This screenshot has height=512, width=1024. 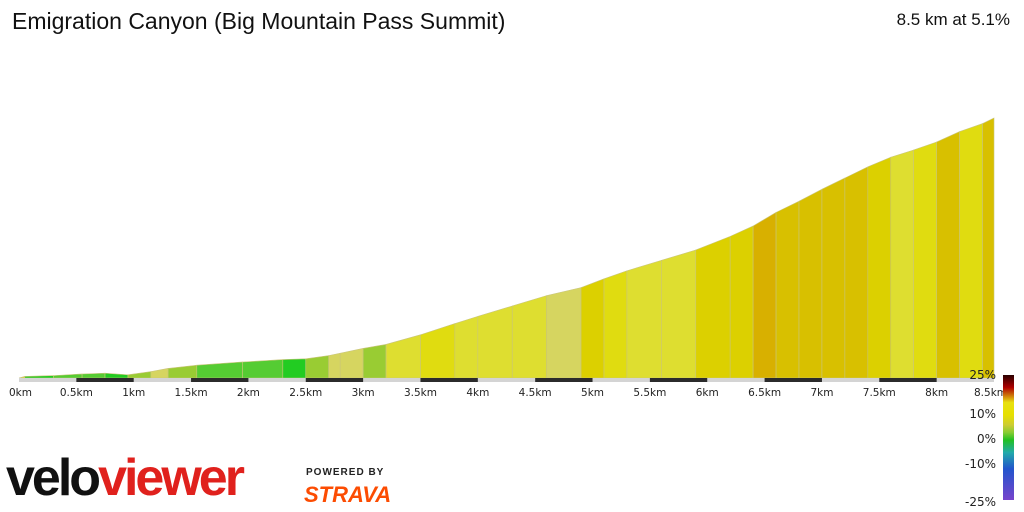 I want to click on veloviewer-logo: veloviewer, so click(x=125, y=478).